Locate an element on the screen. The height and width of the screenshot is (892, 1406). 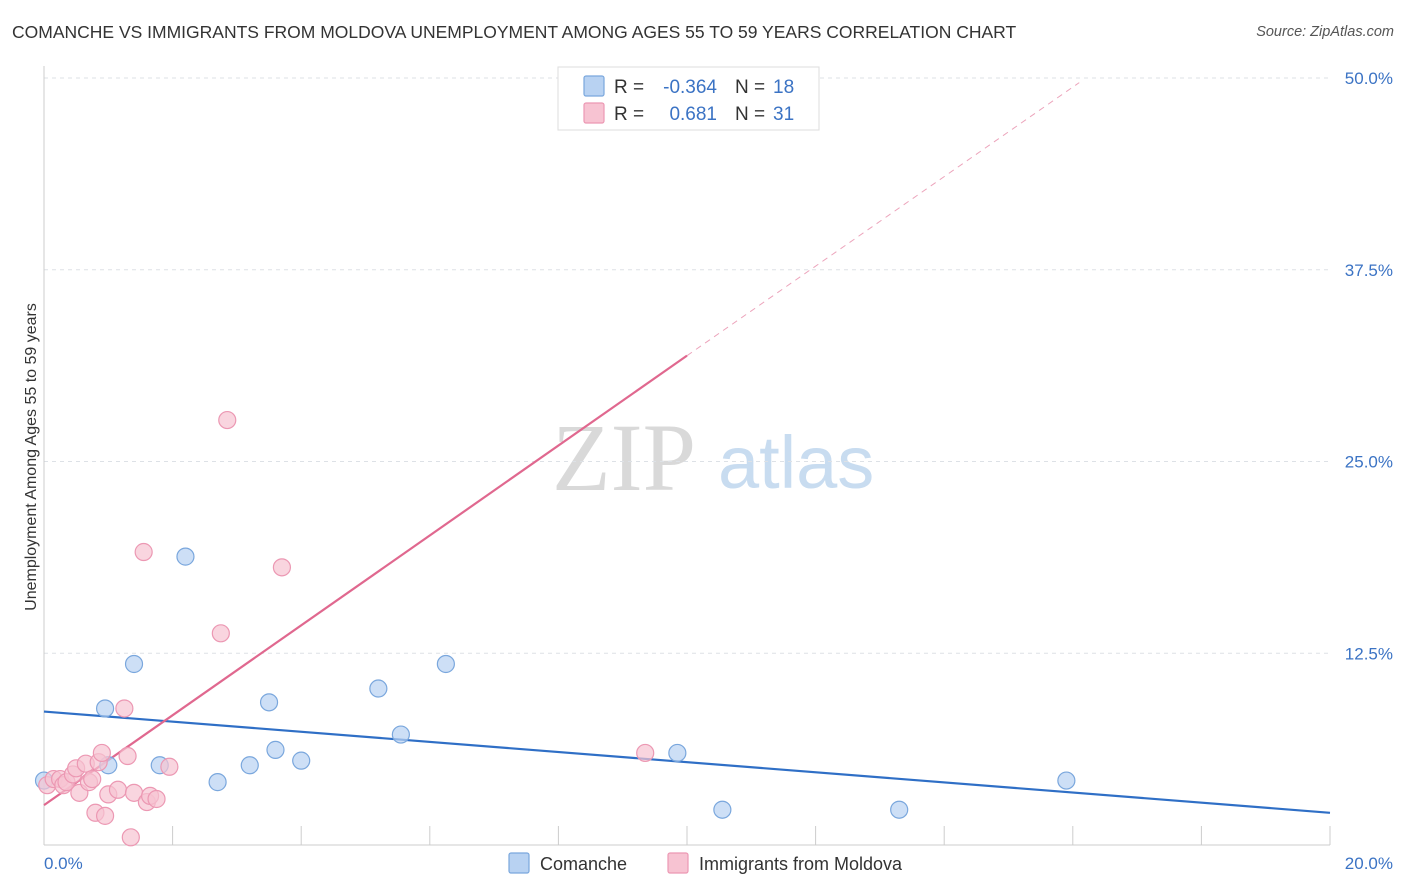
trend-line-blue is located at coordinates (687, 762).